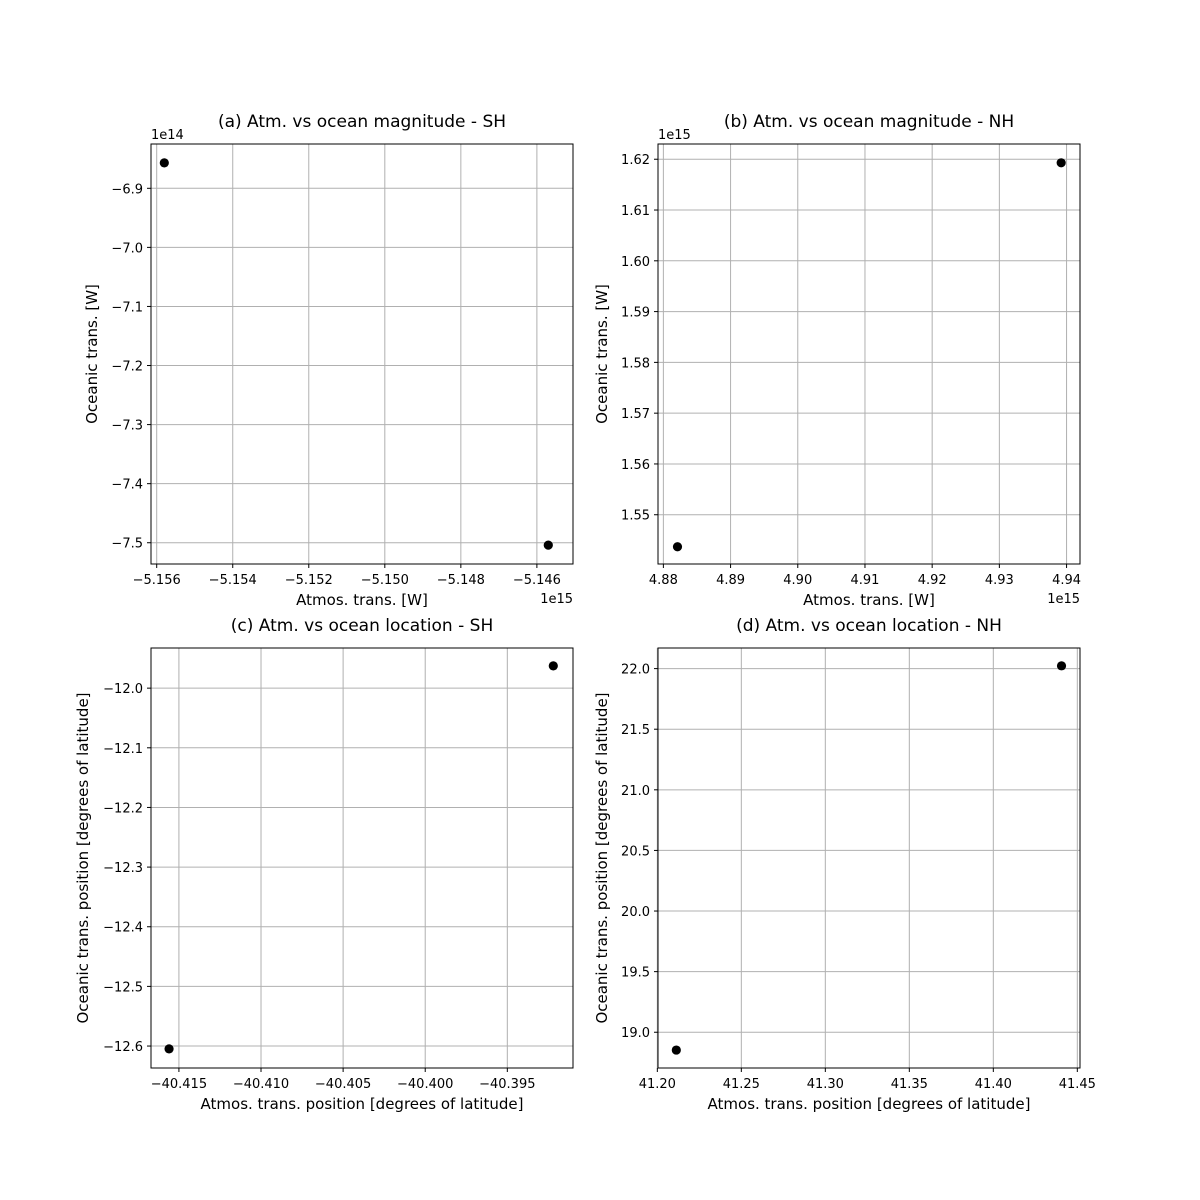 This screenshot has width=1200, height=1200. I want to click on x-tick-label: −40.400, so click(425, 1084).